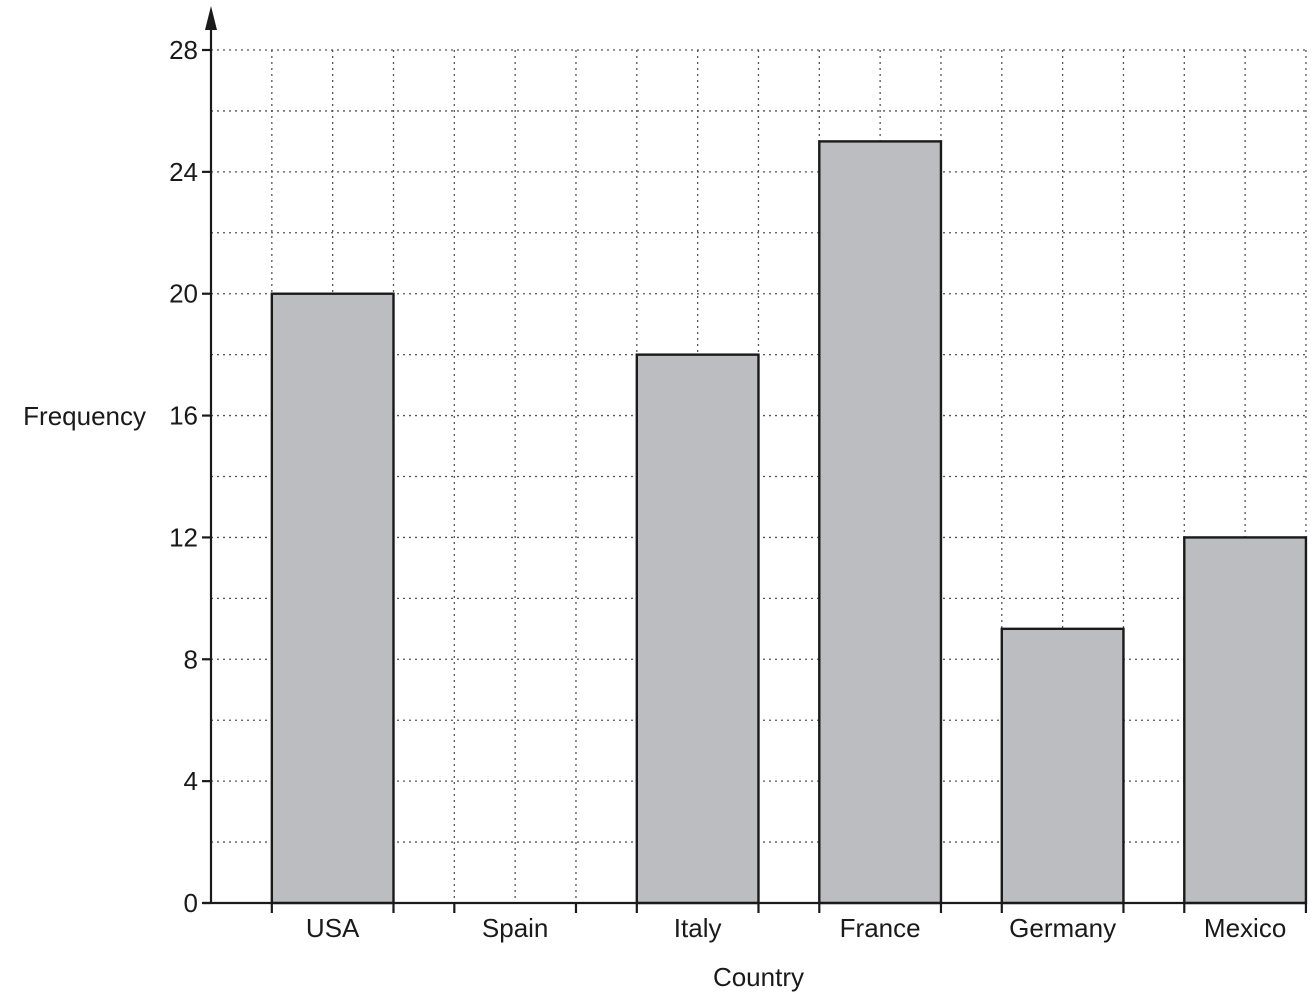 The width and height of the screenshot is (1313, 994). Describe the element at coordinates (84, 416) in the screenshot. I see `y-axis-title: Frequency` at that location.